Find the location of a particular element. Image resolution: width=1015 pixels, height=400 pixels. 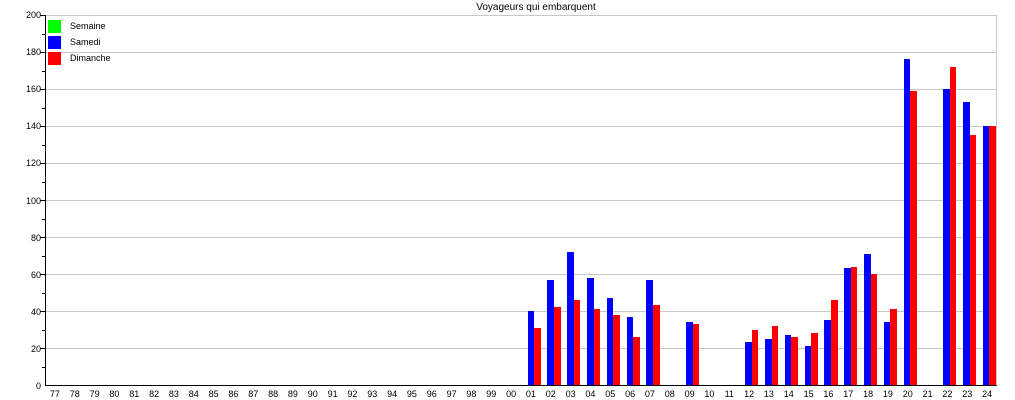

x-axis-label-22: 22 is located at coordinates (947, 394).